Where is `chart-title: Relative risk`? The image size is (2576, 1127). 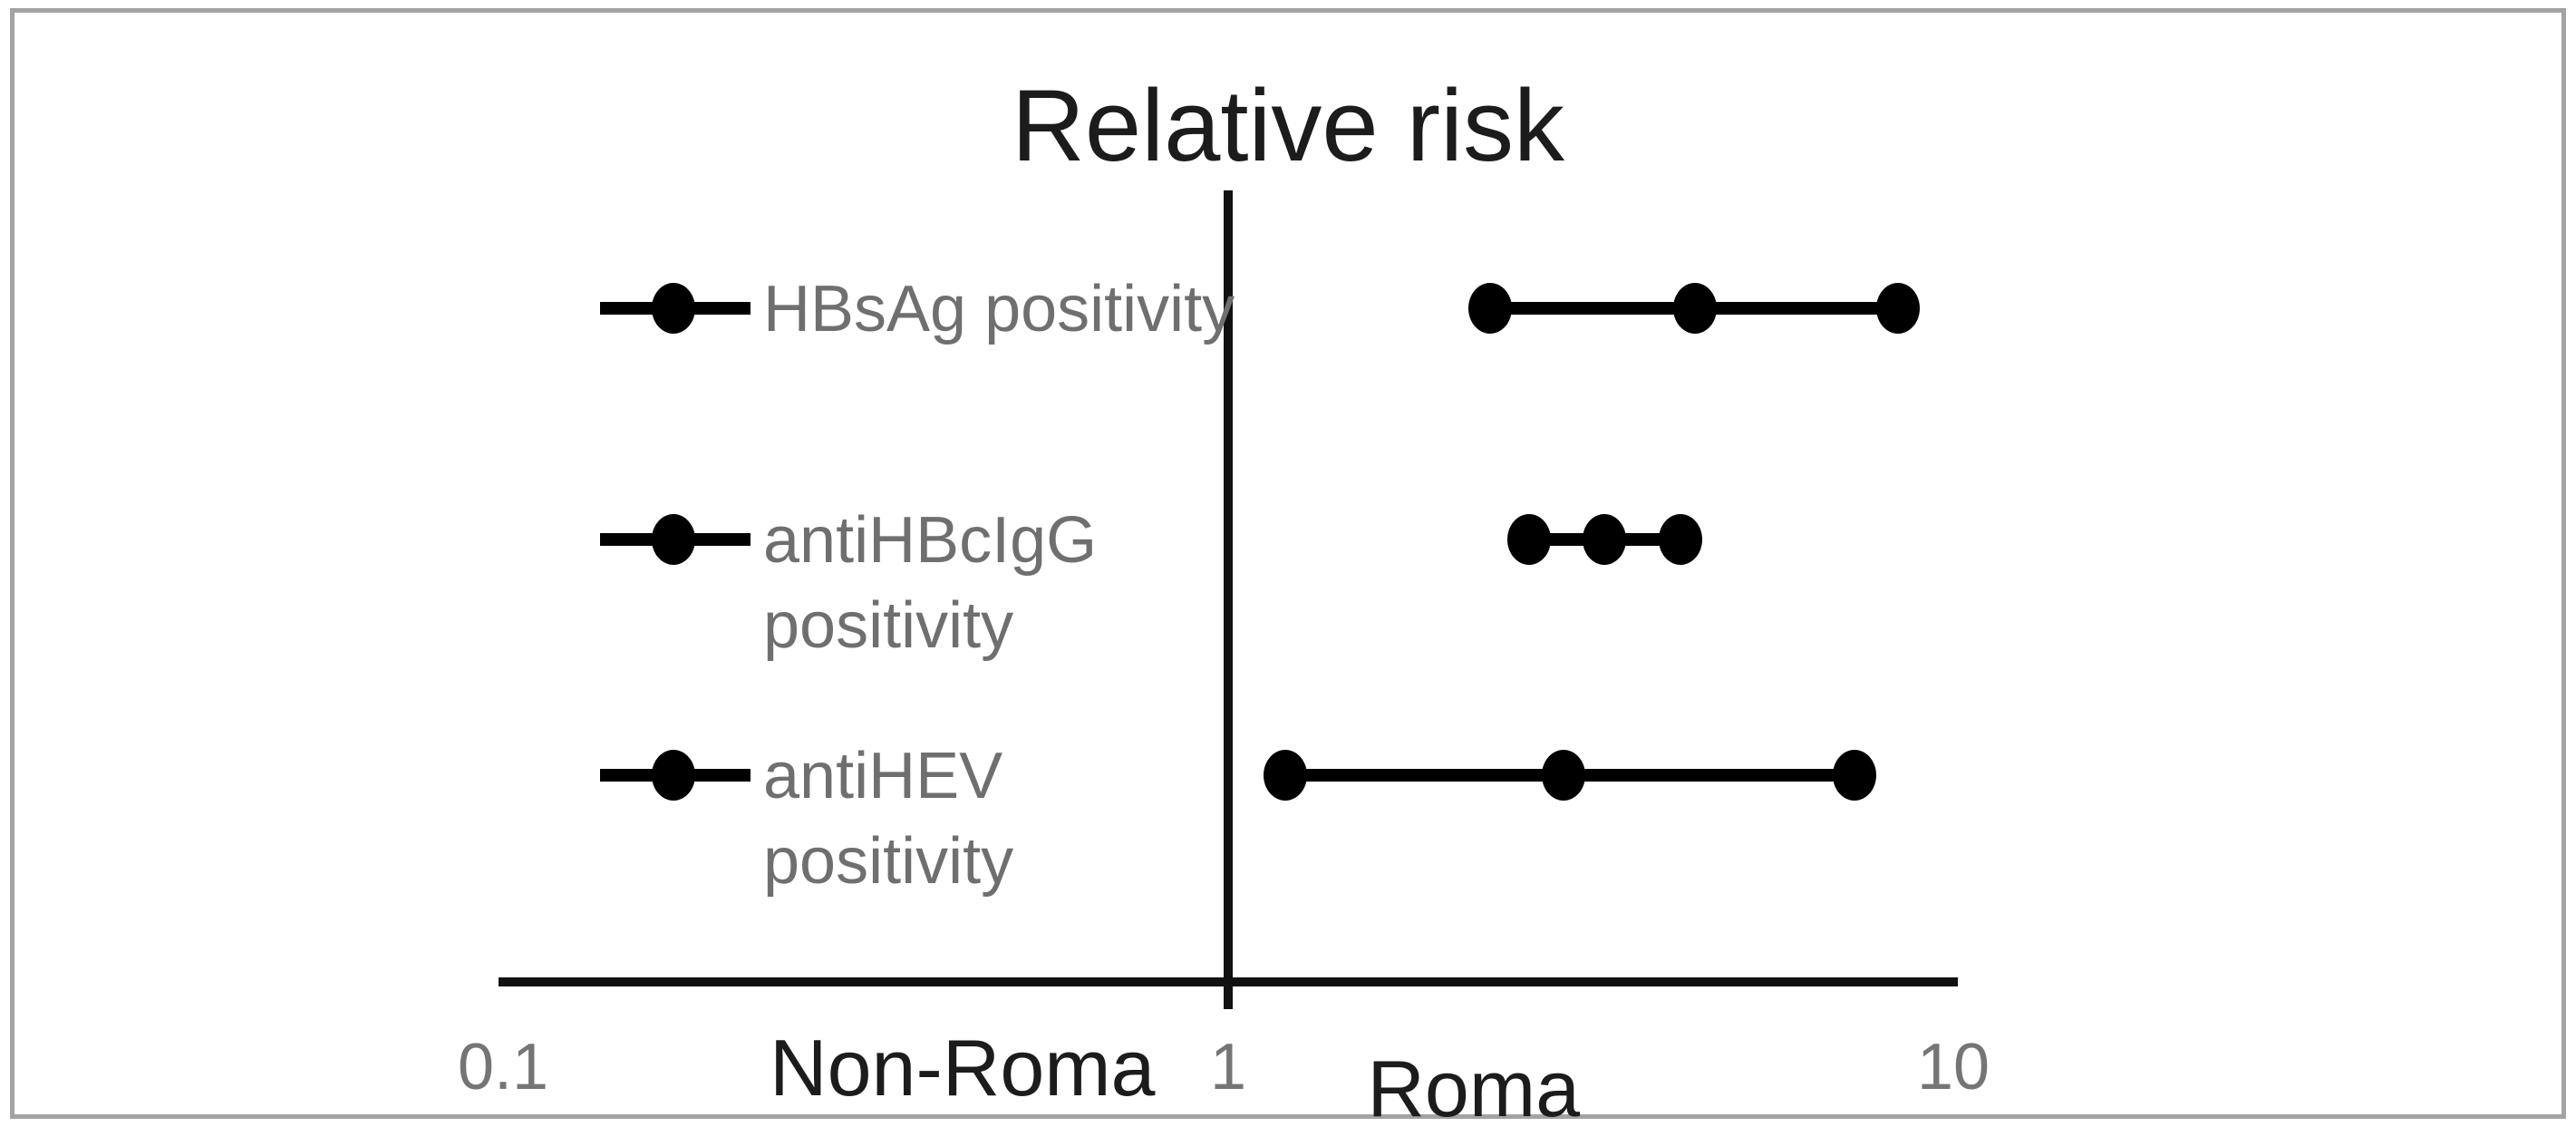
chart-title: Relative risk is located at coordinates (1288, 125).